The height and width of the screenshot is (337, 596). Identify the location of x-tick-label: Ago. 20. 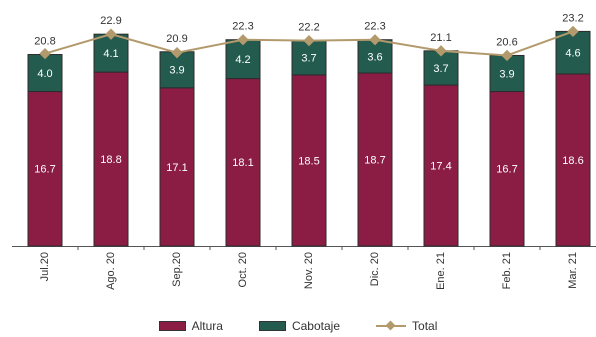
(111, 271).